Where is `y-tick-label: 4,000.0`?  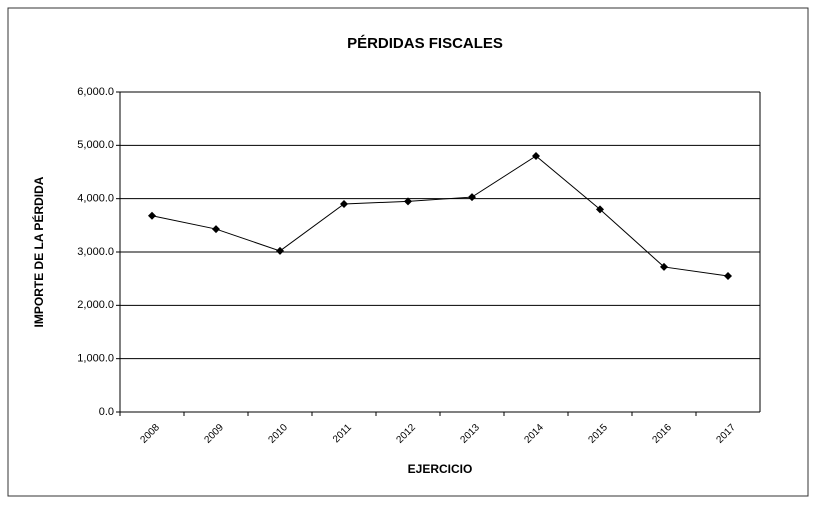 y-tick-label: 4,000.0 is located at coordinates (95, 199).